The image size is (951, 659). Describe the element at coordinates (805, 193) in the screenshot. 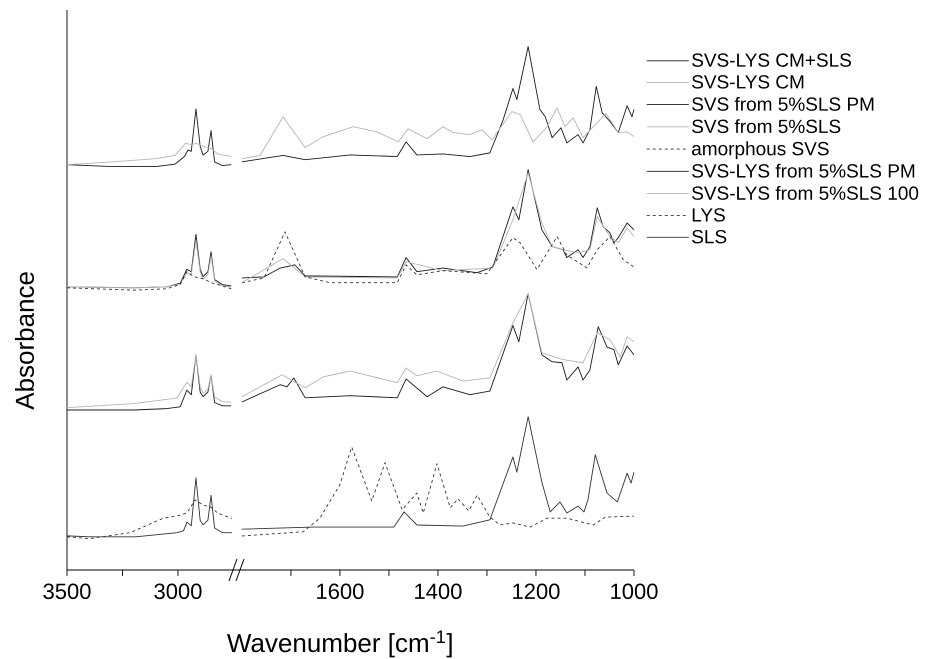

I see `legend-label: SVS-LYS from 5%SLS 100` at that location.